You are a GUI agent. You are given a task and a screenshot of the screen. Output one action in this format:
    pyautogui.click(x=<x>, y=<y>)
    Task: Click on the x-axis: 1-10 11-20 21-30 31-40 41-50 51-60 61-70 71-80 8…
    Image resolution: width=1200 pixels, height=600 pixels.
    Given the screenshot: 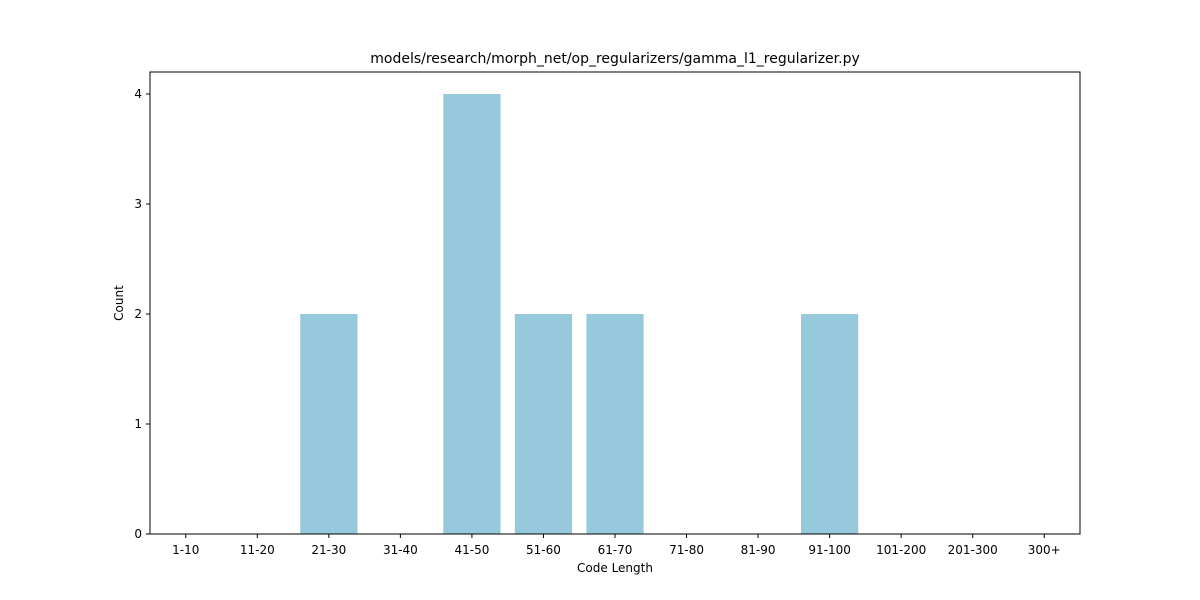 What is the action you would take?
    pyautogui.click(x=616, y=545)
    